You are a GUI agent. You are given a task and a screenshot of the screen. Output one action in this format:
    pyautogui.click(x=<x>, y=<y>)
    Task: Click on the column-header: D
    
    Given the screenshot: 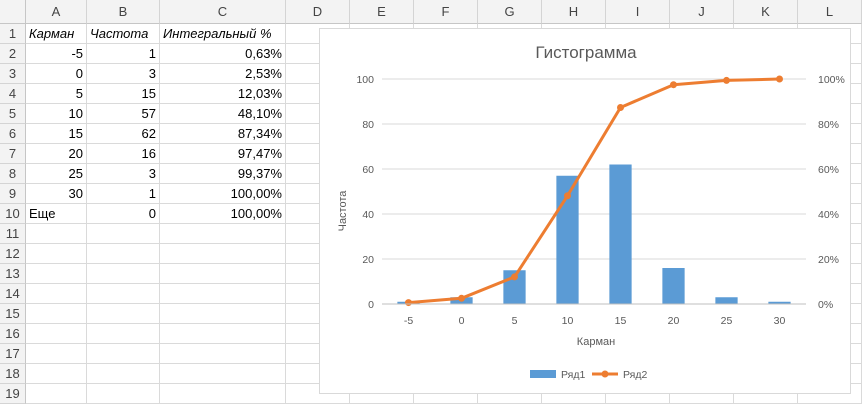 What is the action you would take?
    pyautogui.click(x=318, y=12)
    